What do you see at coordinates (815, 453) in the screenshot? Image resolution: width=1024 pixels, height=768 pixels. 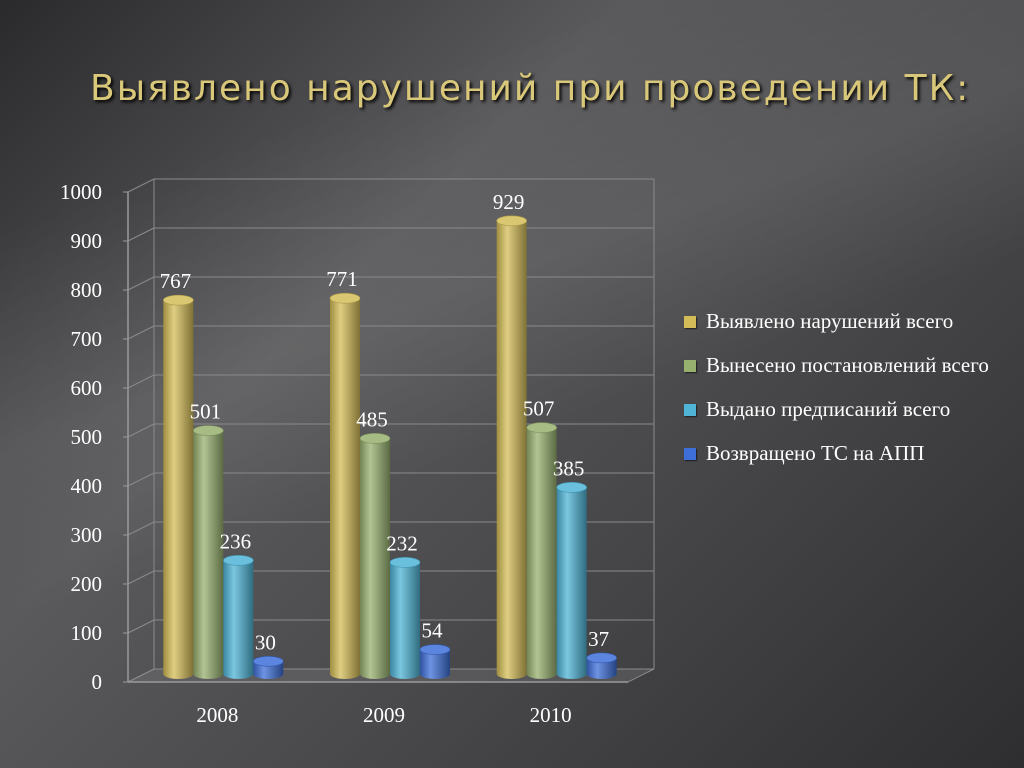 I see `legend-label: Возвращено ТС на АПП` at bounding box center [815, 453].